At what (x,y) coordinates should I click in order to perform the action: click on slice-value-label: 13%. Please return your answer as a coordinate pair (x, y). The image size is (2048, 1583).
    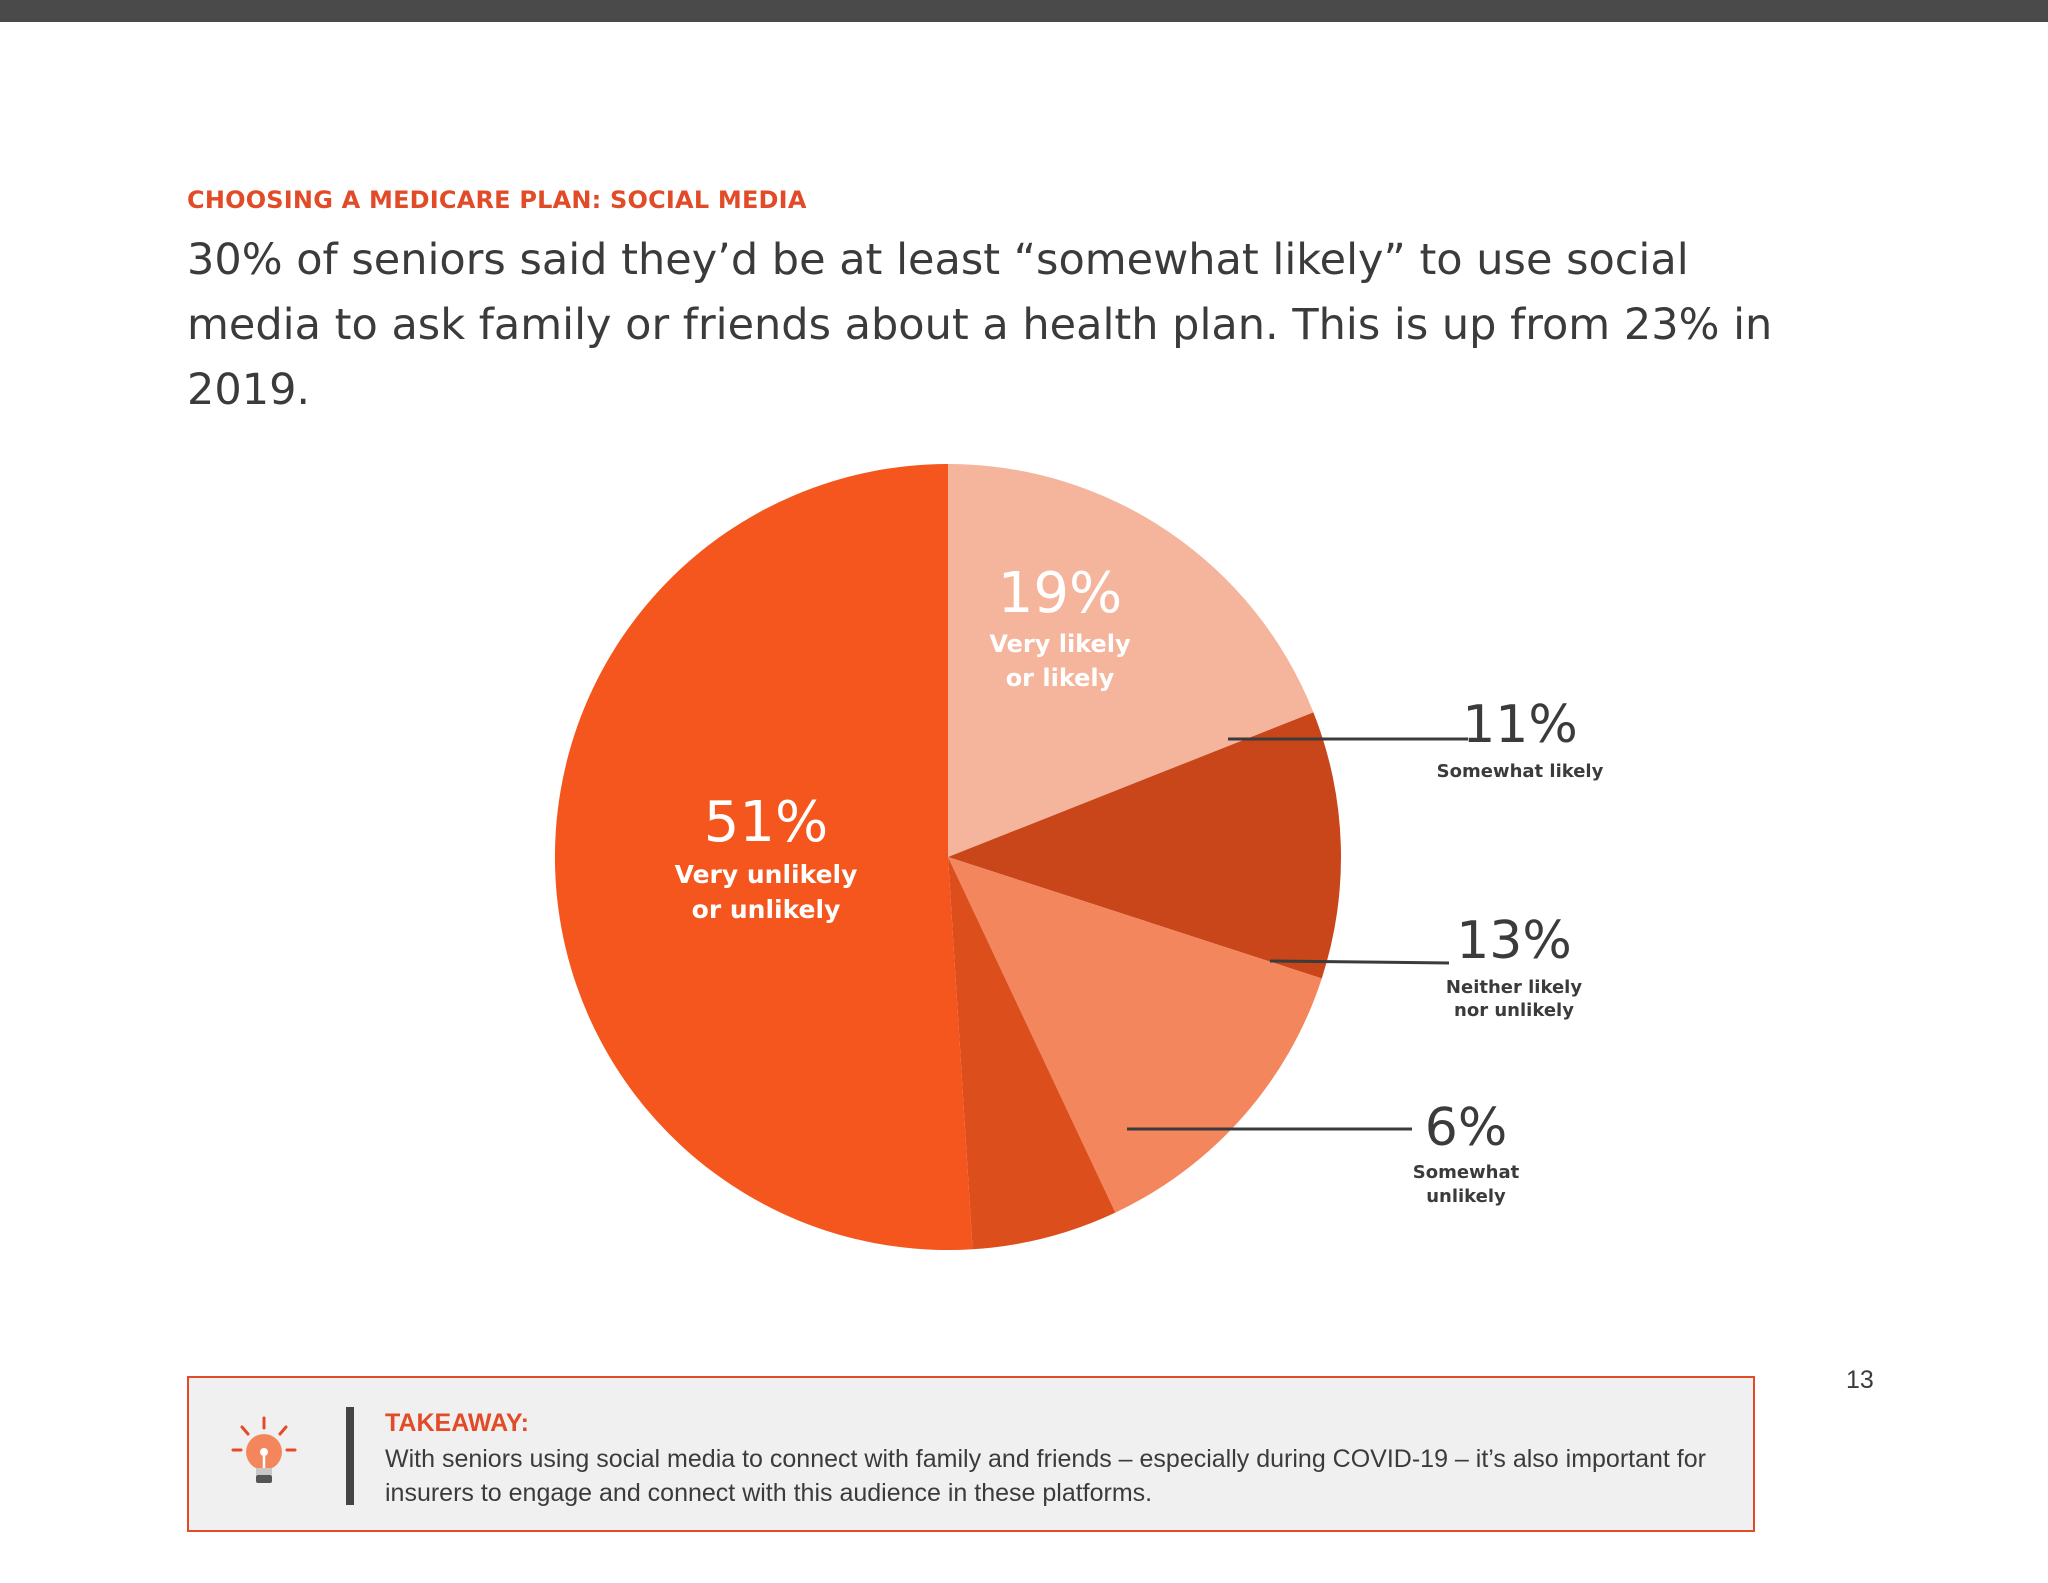
    Looking at the image, I should click on (1514, 941).